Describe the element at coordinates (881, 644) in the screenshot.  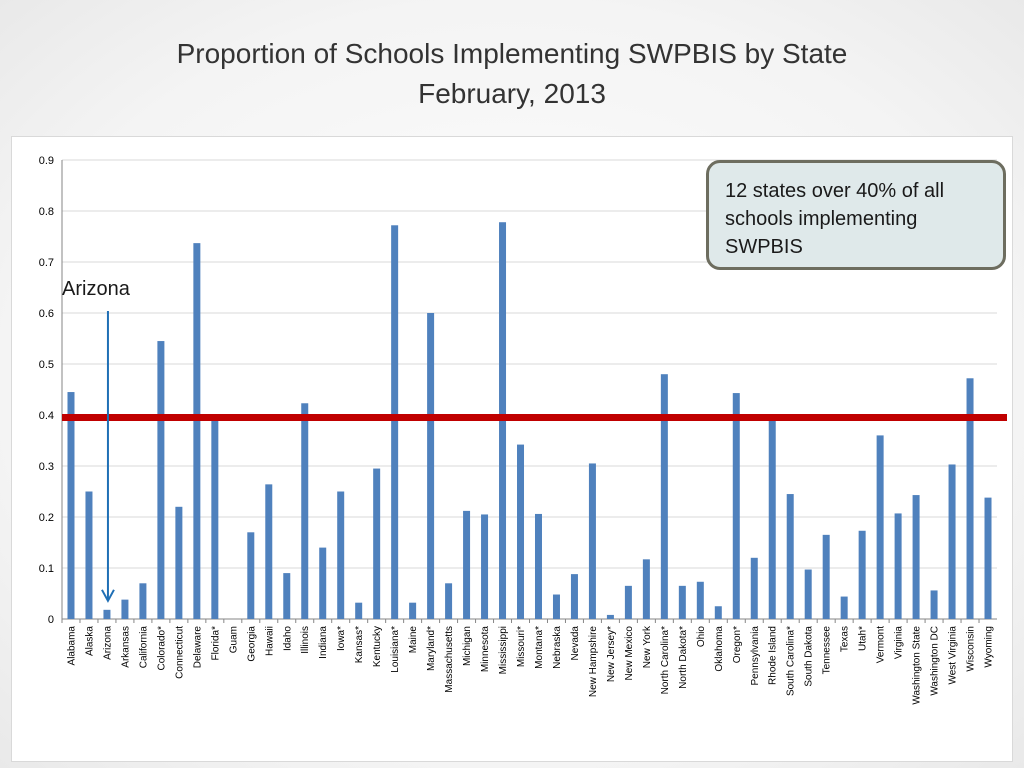
I see `x-tick-label: Vermont` at that location.